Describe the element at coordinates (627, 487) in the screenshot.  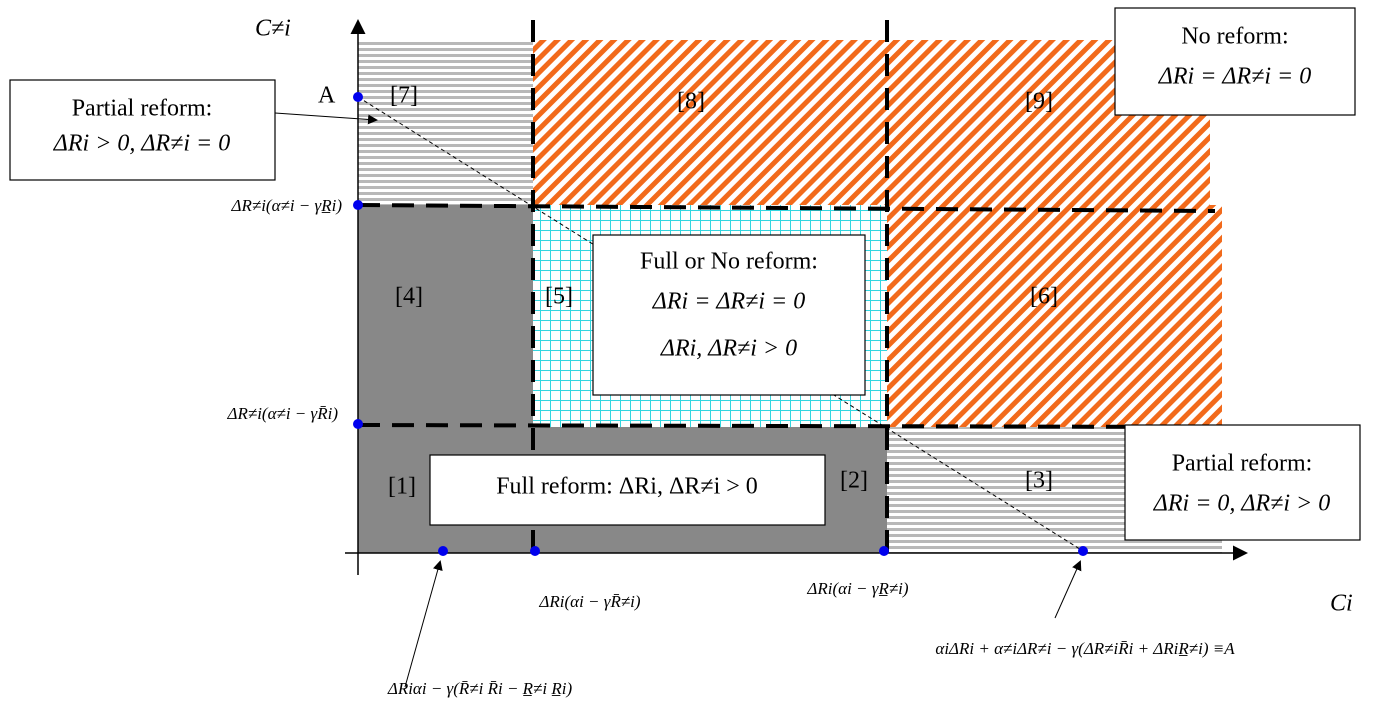
I see `box-text: Full reform: ΔRi, ΔR≠i > 0` at that location.